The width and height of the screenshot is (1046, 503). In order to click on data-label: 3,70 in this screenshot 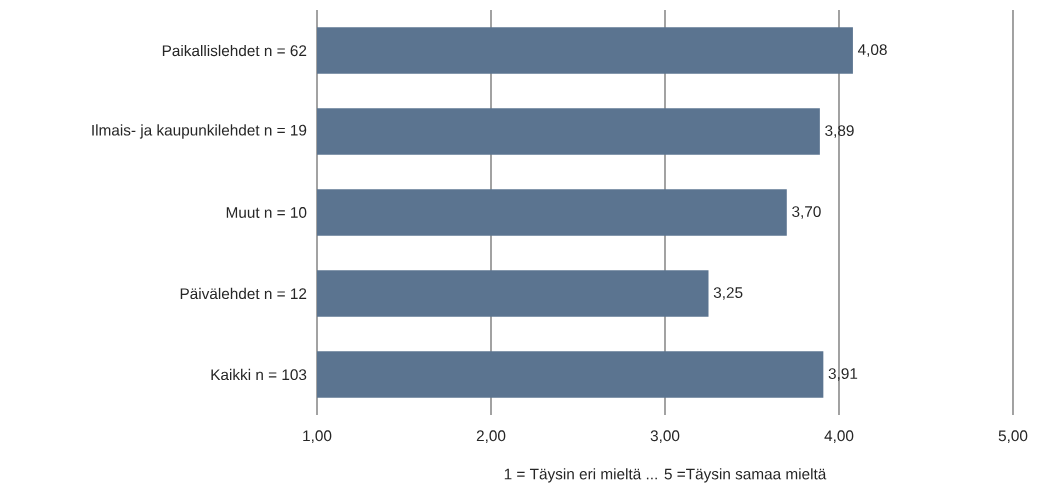, I will do `click(806, 212)`.